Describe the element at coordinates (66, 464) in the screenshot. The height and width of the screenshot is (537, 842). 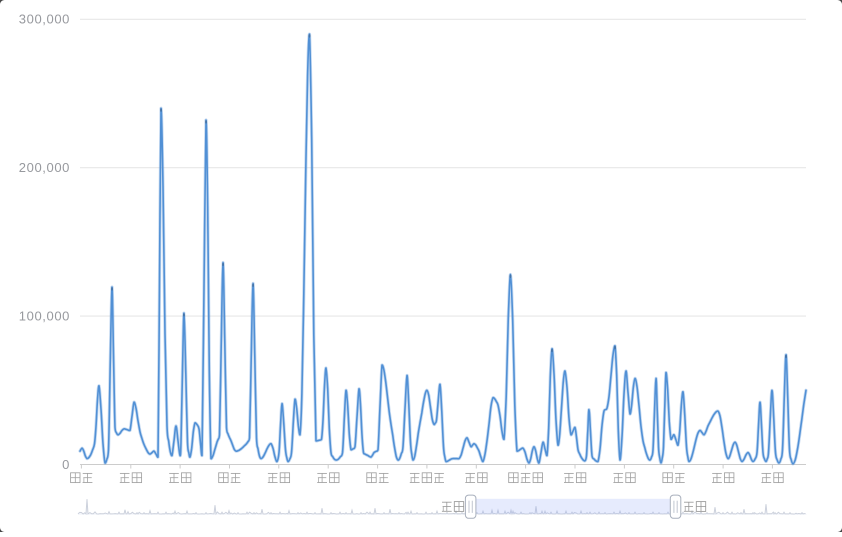
I see `svg-text: 0` at that location.